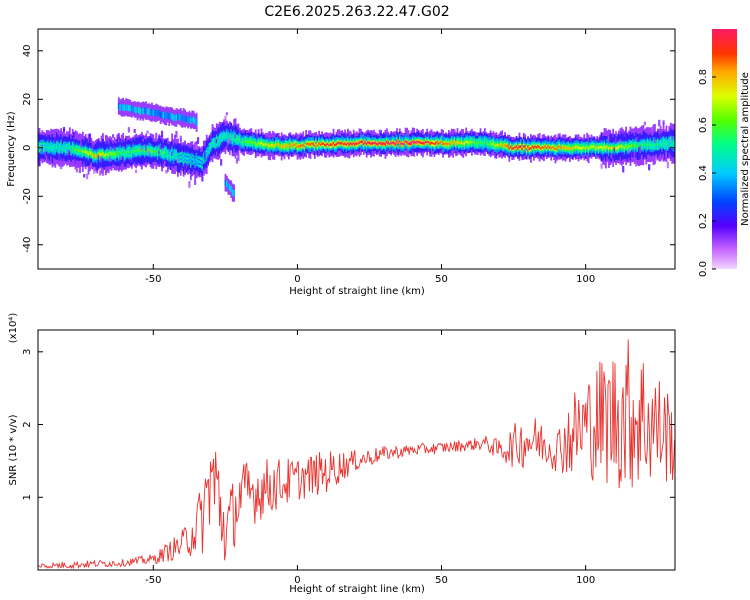  What do you see at coordinates (153, 580) in the screenshot?
I see `snr-xtick-label: -50` at bounding box center [153, 580].